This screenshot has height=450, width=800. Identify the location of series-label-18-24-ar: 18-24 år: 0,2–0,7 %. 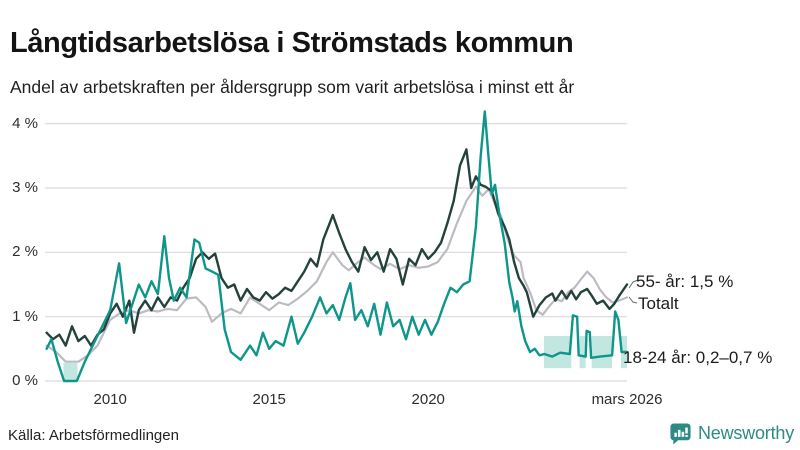
(698, 357).